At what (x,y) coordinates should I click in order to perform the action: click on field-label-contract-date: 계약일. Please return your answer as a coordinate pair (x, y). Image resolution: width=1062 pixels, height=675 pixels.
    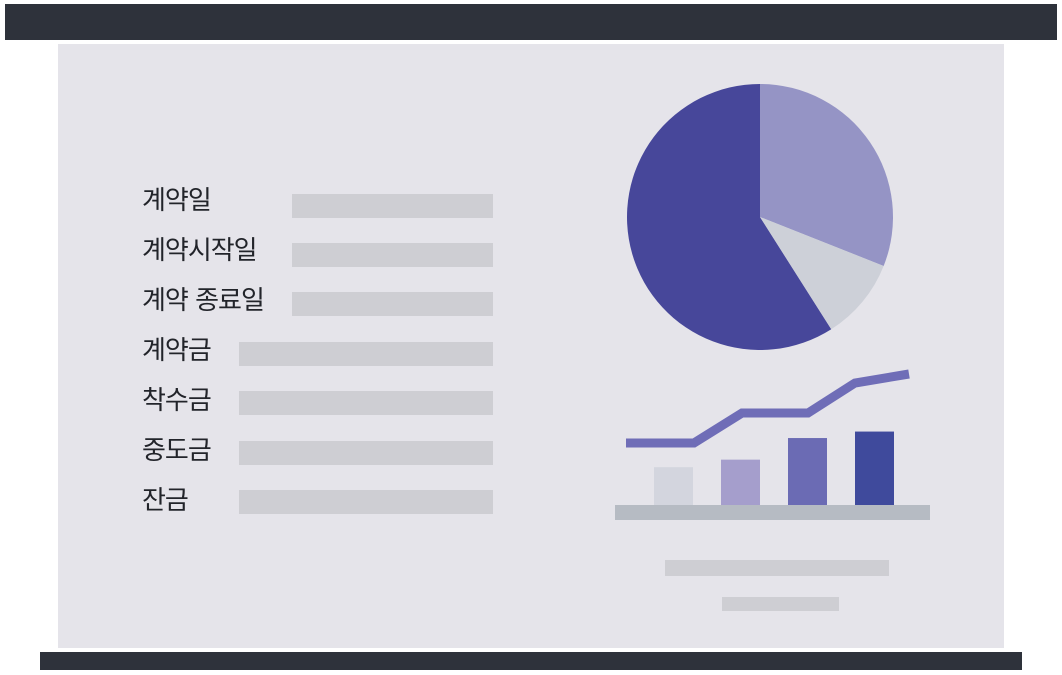
    Looking at the image, I should click on (177, 201).